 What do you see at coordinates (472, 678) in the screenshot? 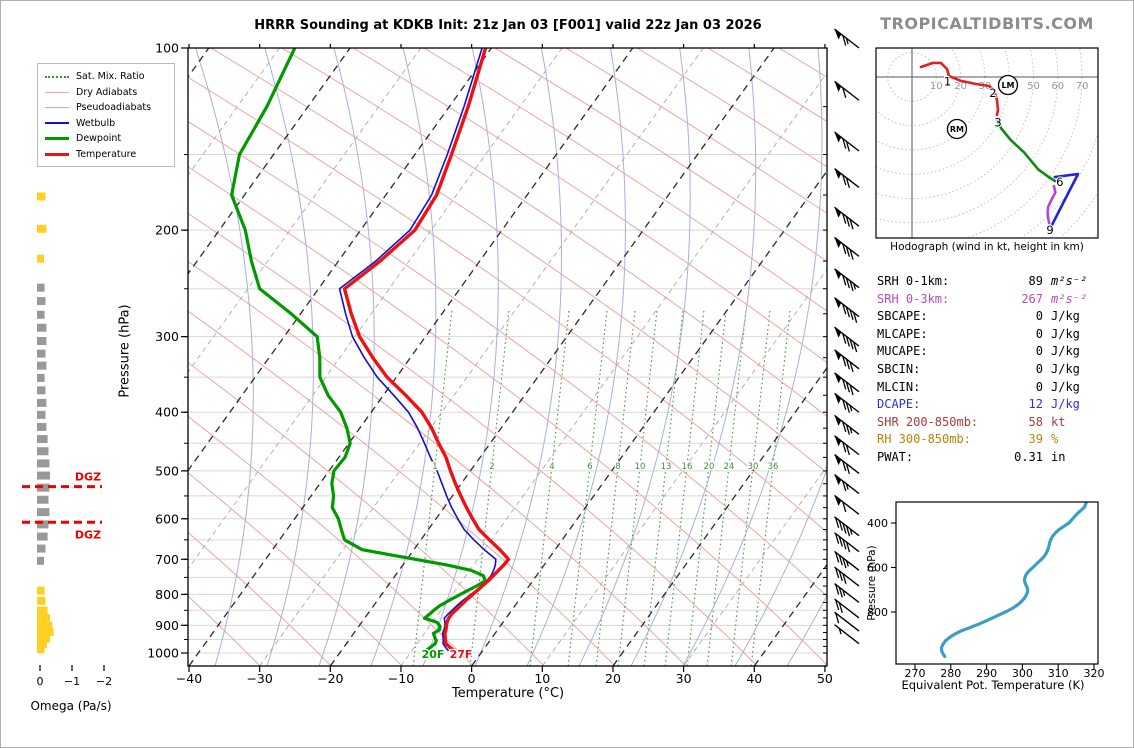
I see `x-tick-label: 0` at bounding box center [472, 678].